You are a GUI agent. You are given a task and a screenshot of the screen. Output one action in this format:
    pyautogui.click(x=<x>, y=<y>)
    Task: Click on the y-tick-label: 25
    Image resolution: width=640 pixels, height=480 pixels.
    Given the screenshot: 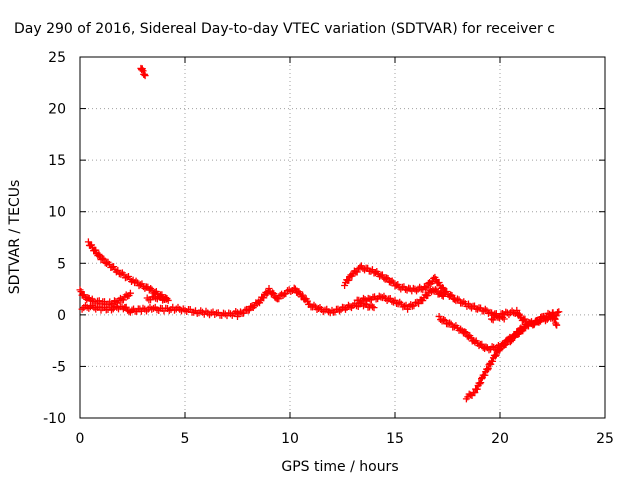 What is the action you would take?
    pyautogui.click(x=57, y=58)
    